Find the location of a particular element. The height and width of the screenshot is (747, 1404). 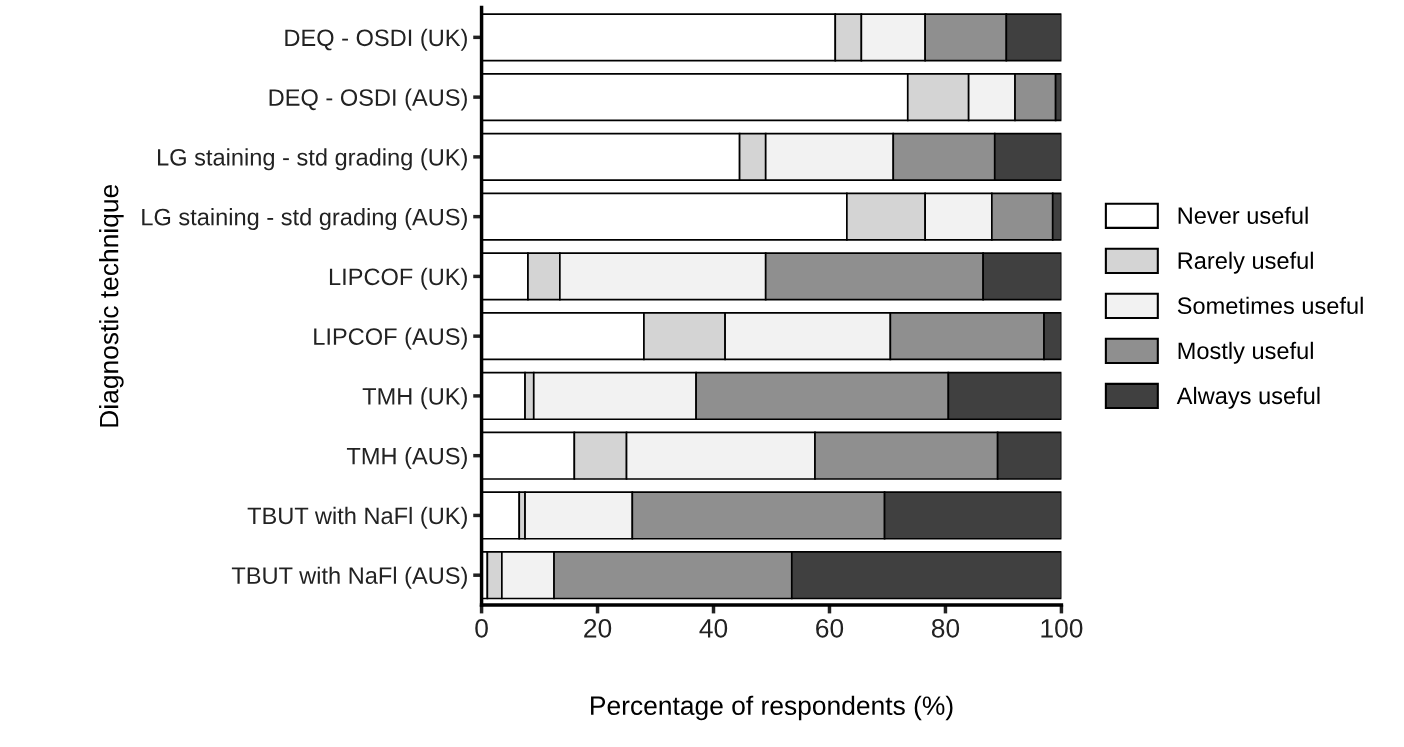

y-tick-label: DEQ - OSDI (AUS) is located at coordinates (368, 99).